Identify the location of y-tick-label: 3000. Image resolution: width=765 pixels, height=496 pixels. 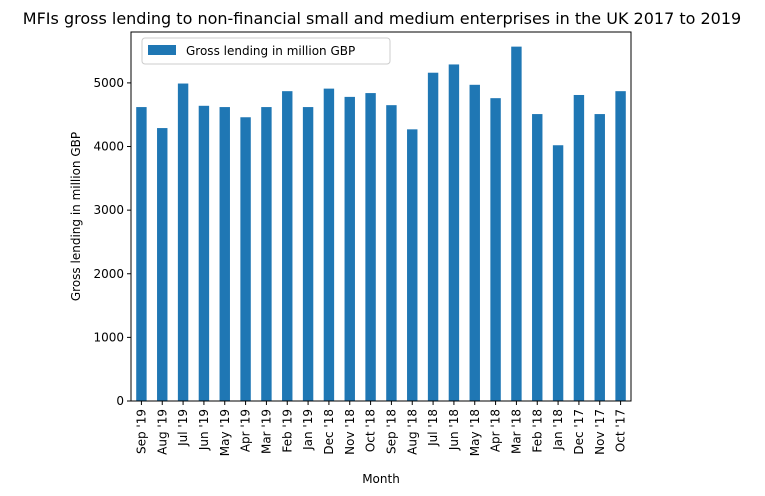
(108, 210).